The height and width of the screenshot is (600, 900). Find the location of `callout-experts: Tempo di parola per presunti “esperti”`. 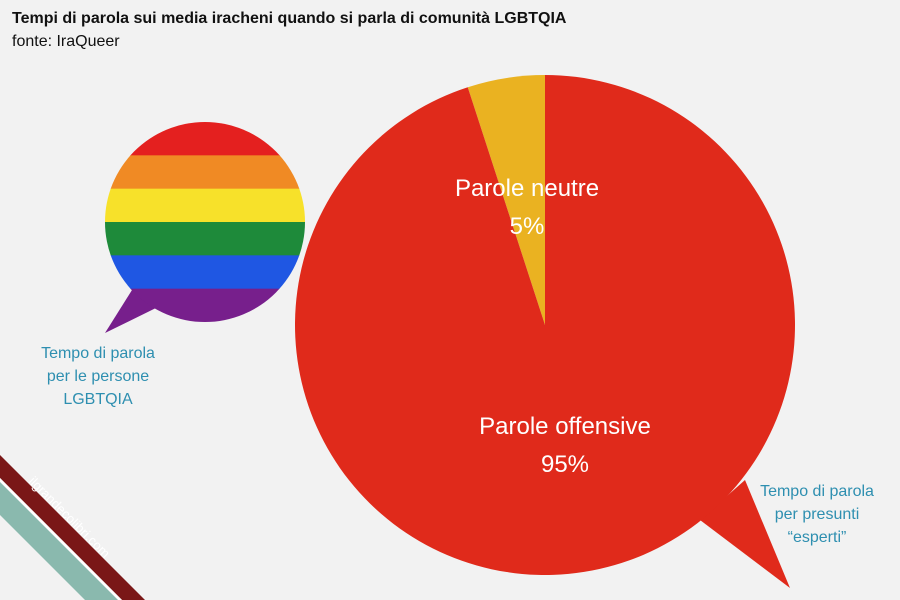

callout-experts: Tempo di parola per presunti “esperti” is located at coordinates (816, 514).